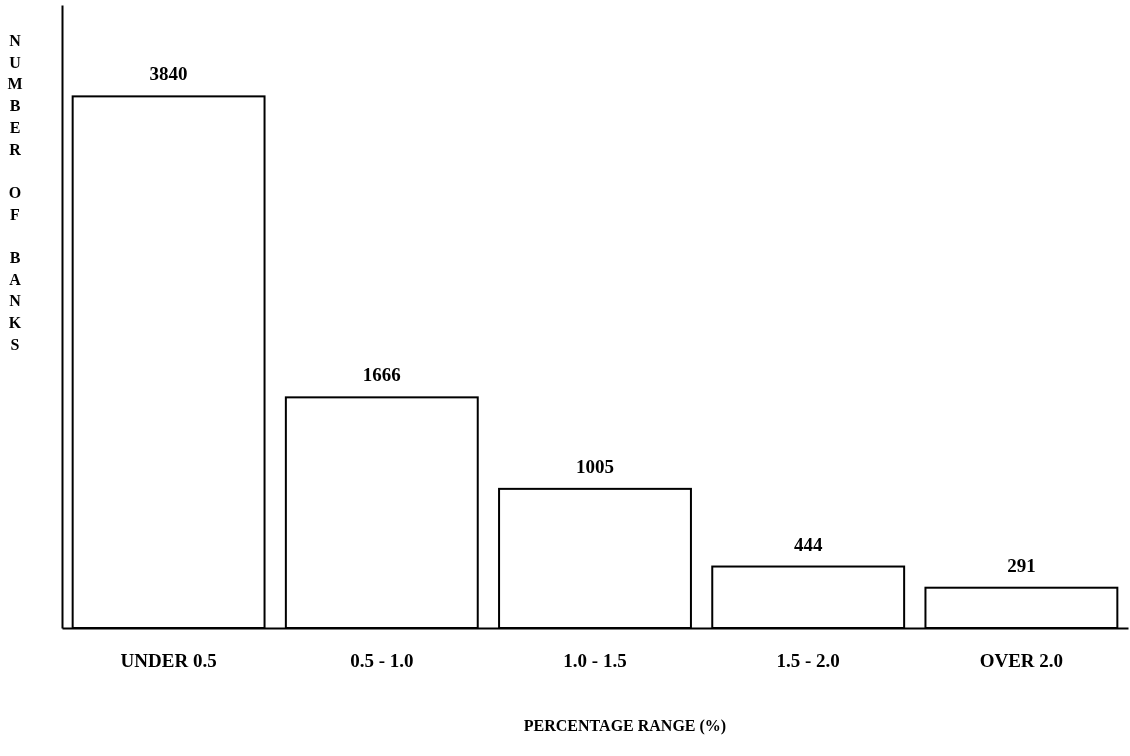 The width and height of the screenshot is (1130, 756). What do you see at coordinates (1021, 661) in the screenshot?
I see `x-tick-label: OVER 2.0` at bounding box center [1021, 661].